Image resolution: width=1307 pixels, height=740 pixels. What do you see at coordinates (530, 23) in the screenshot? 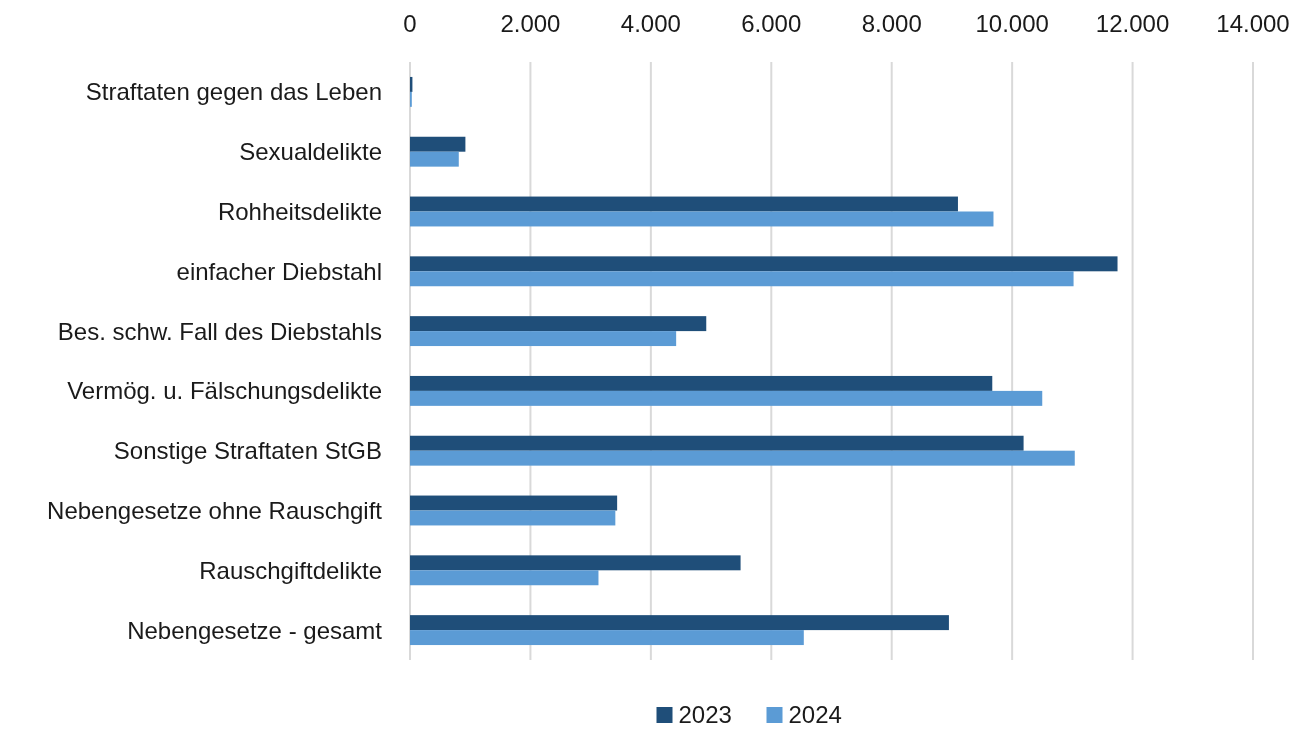
I see `x-tick-label: 2.000` at bounding box center [530, 23].